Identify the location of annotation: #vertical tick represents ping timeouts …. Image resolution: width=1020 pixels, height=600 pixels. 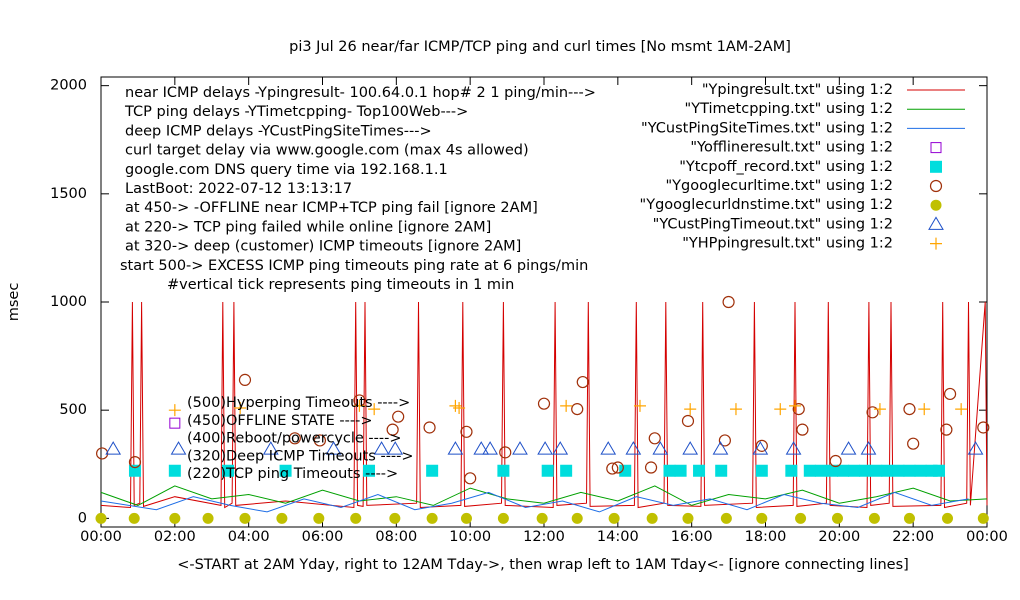
(340, 285).